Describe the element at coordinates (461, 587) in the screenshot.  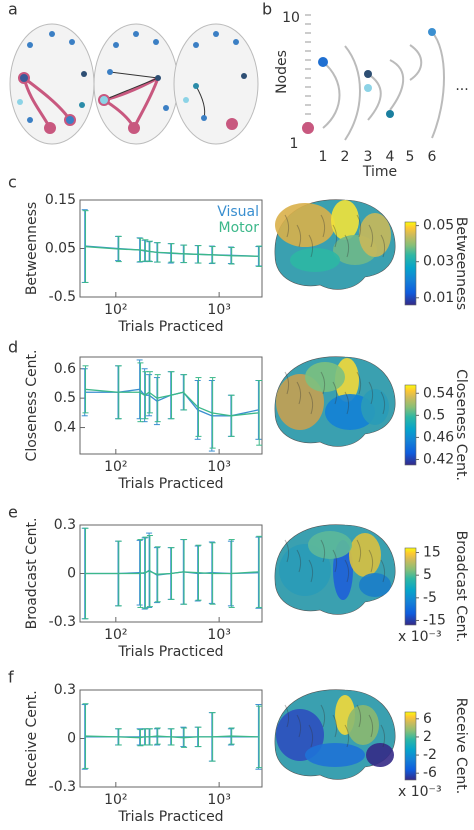
I see `colorbar-label: Broadcast Cent.` at that location.